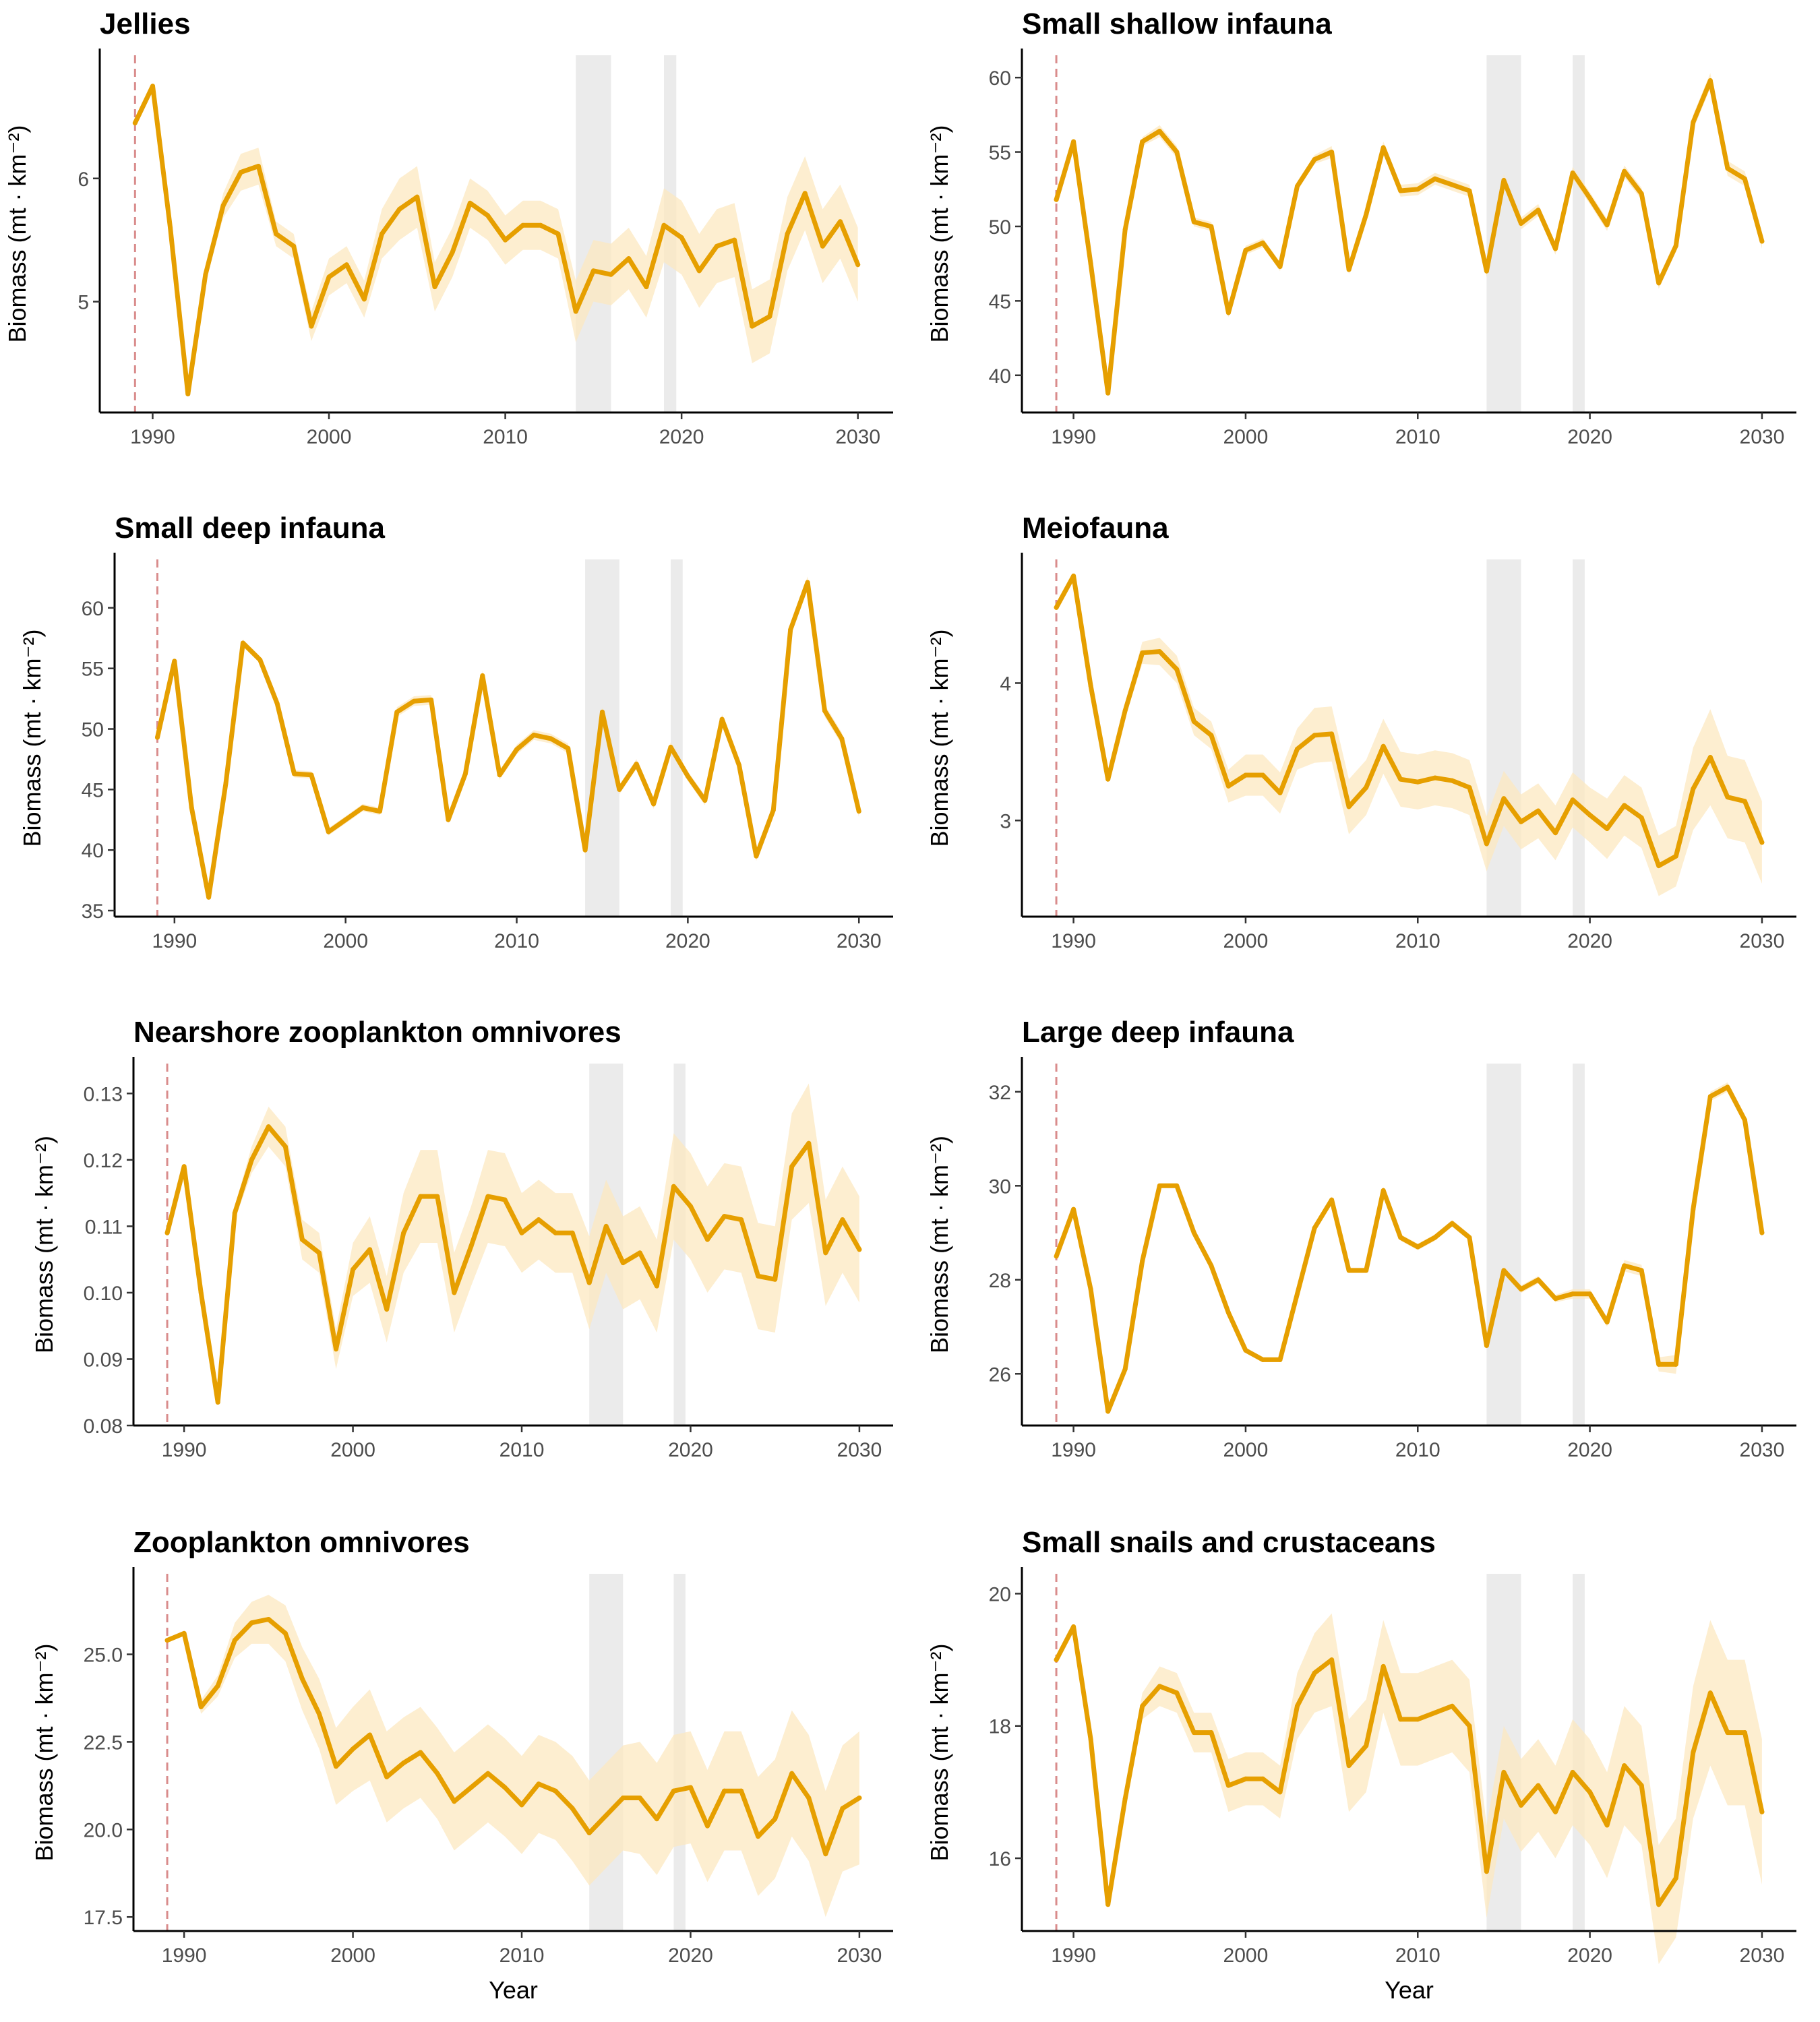  What do you see at coordinates (103, 1918) in the screenshot?
I see `y-tick-label: 17.5` at bounding box center [103, 1918].